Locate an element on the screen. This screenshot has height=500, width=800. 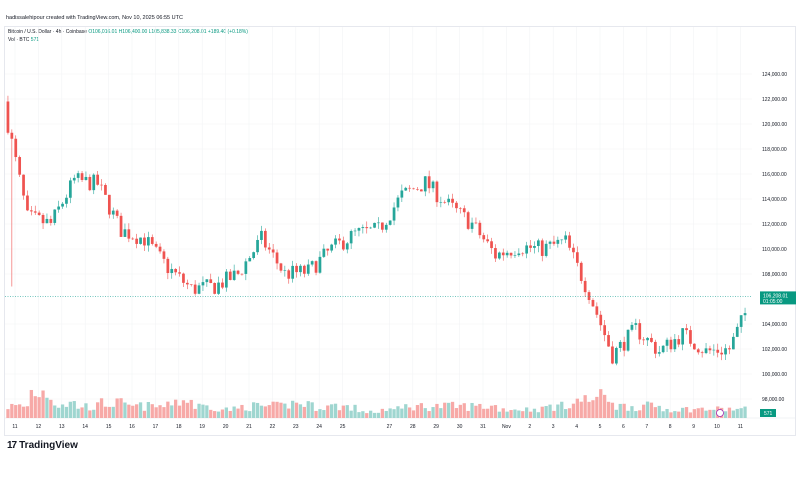
bar-countdown: 01:05:00 is located at coordinates (773, 302).